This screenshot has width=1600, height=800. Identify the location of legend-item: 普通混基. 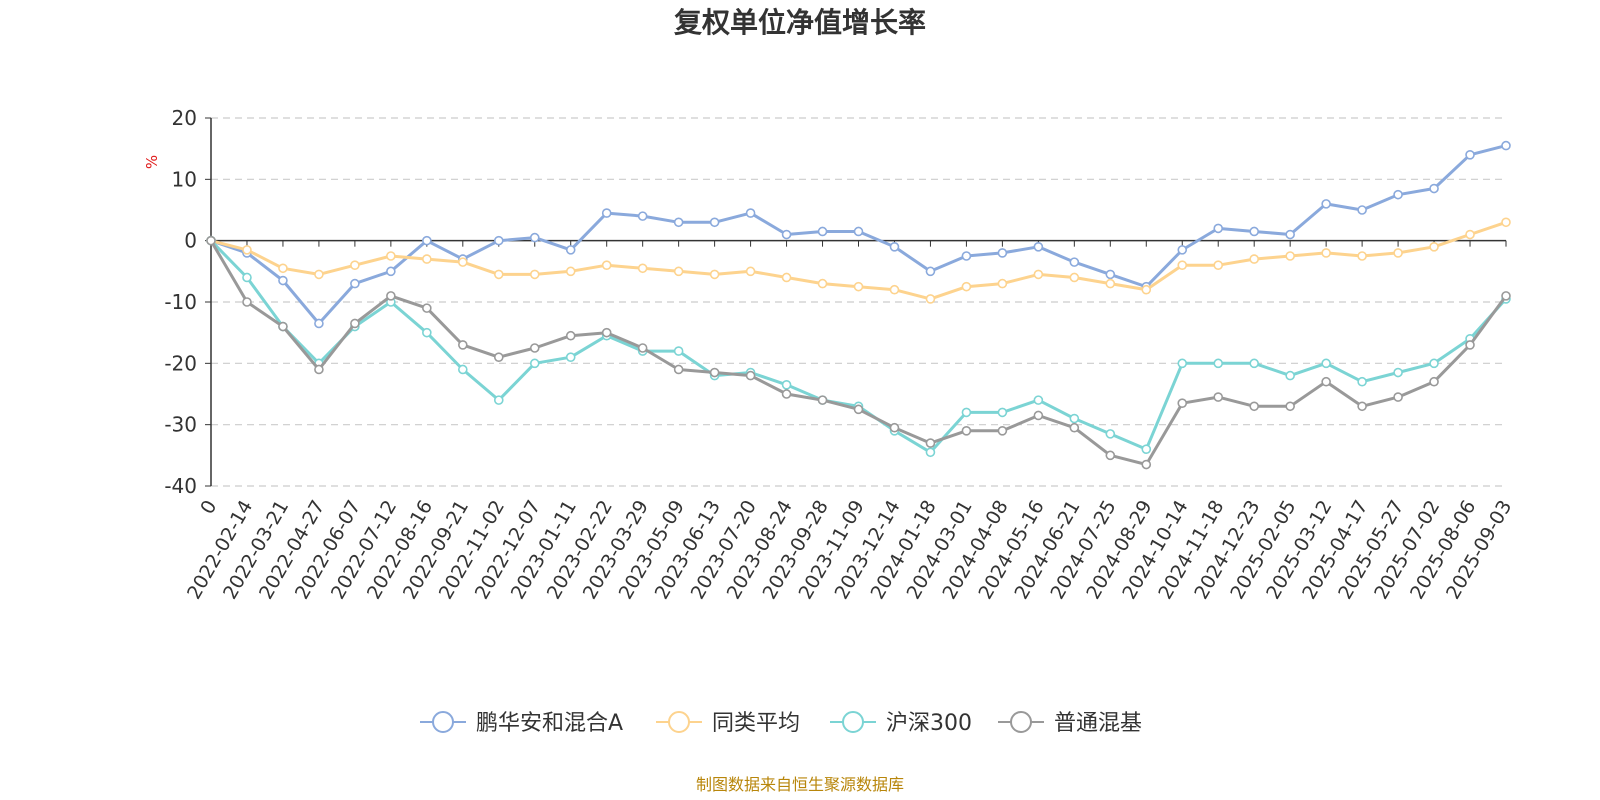
(1070, 723).